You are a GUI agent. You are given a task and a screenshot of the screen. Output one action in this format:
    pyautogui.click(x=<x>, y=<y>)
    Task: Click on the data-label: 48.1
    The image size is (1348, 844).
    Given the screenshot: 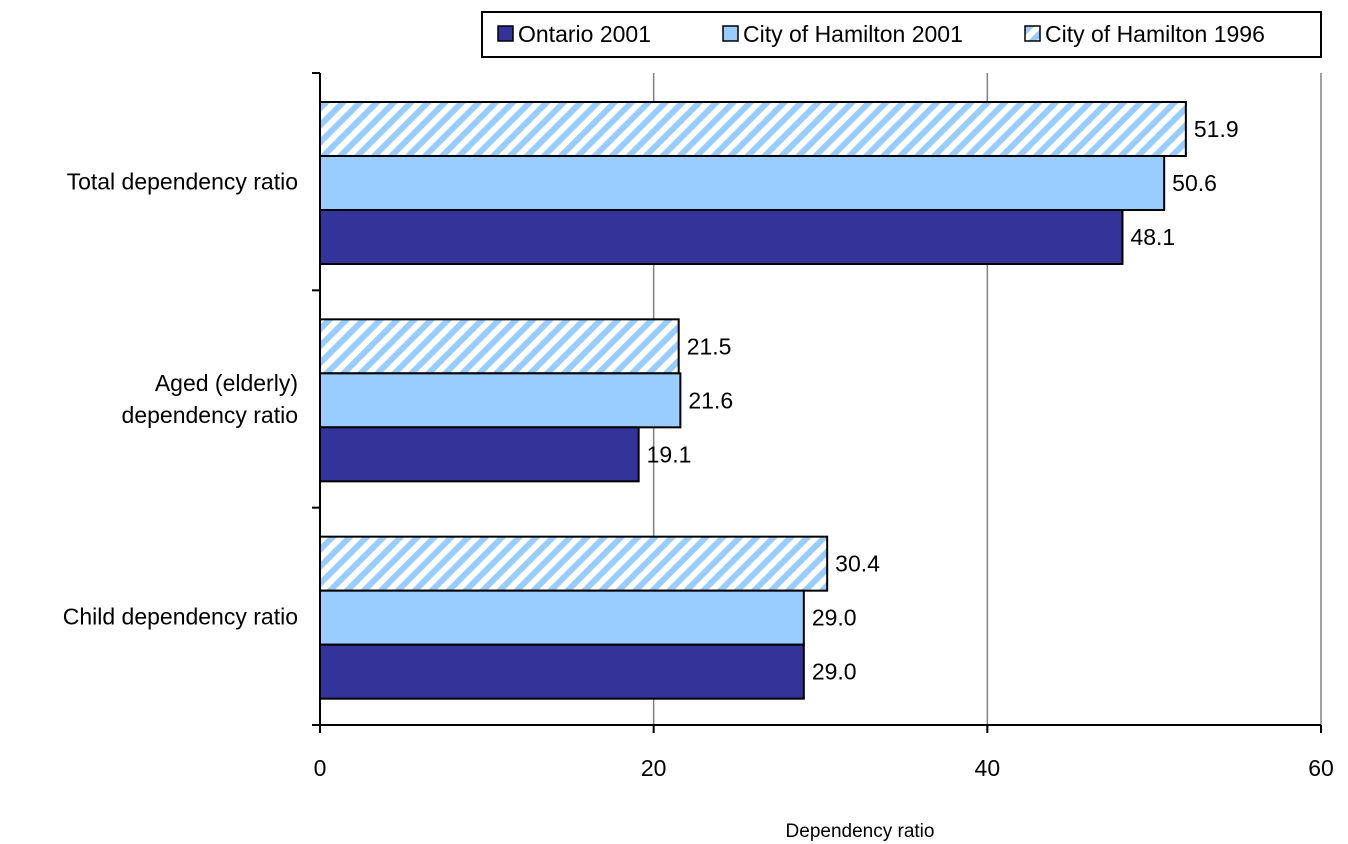 What is the action you would take?
    pyautogui.click(x=1152, y=237)
    